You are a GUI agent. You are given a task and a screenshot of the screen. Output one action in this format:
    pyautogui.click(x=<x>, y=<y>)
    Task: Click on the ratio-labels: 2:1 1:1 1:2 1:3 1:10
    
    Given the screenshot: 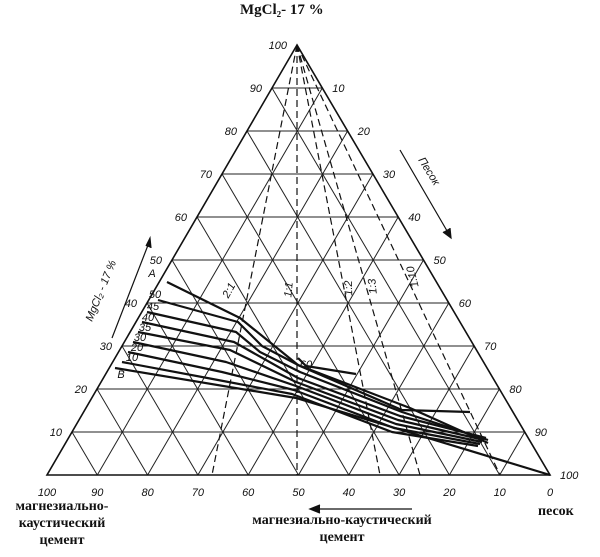 What is the action you would take?
    pyautogui.click(x=321, y=282)
    